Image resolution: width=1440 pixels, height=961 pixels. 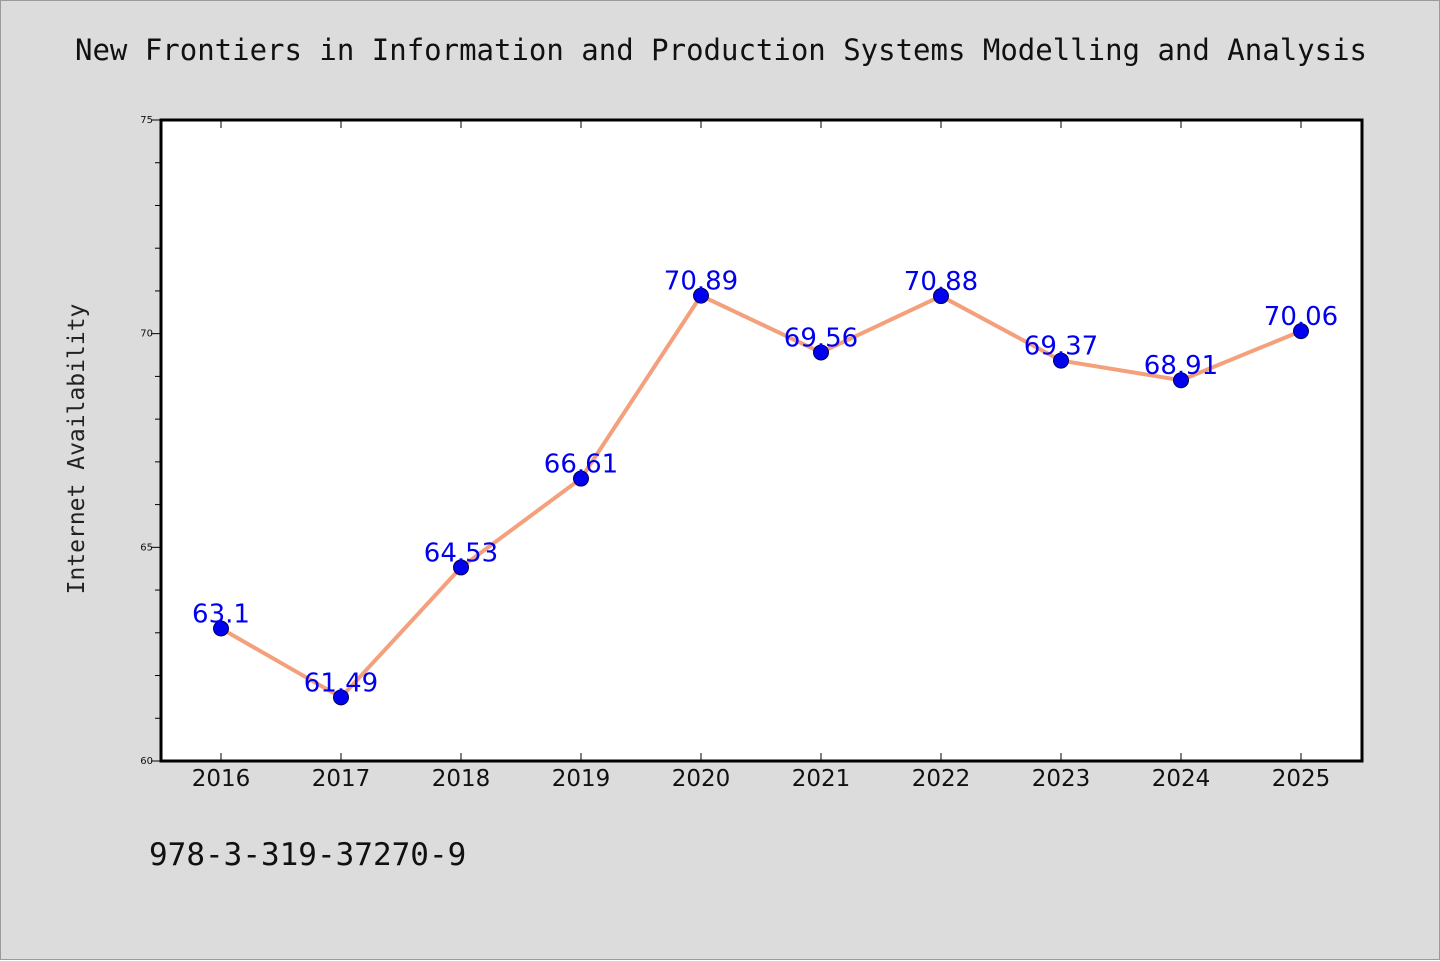 I want to click on y-tick-label: 65, so click(x=146, y=547).